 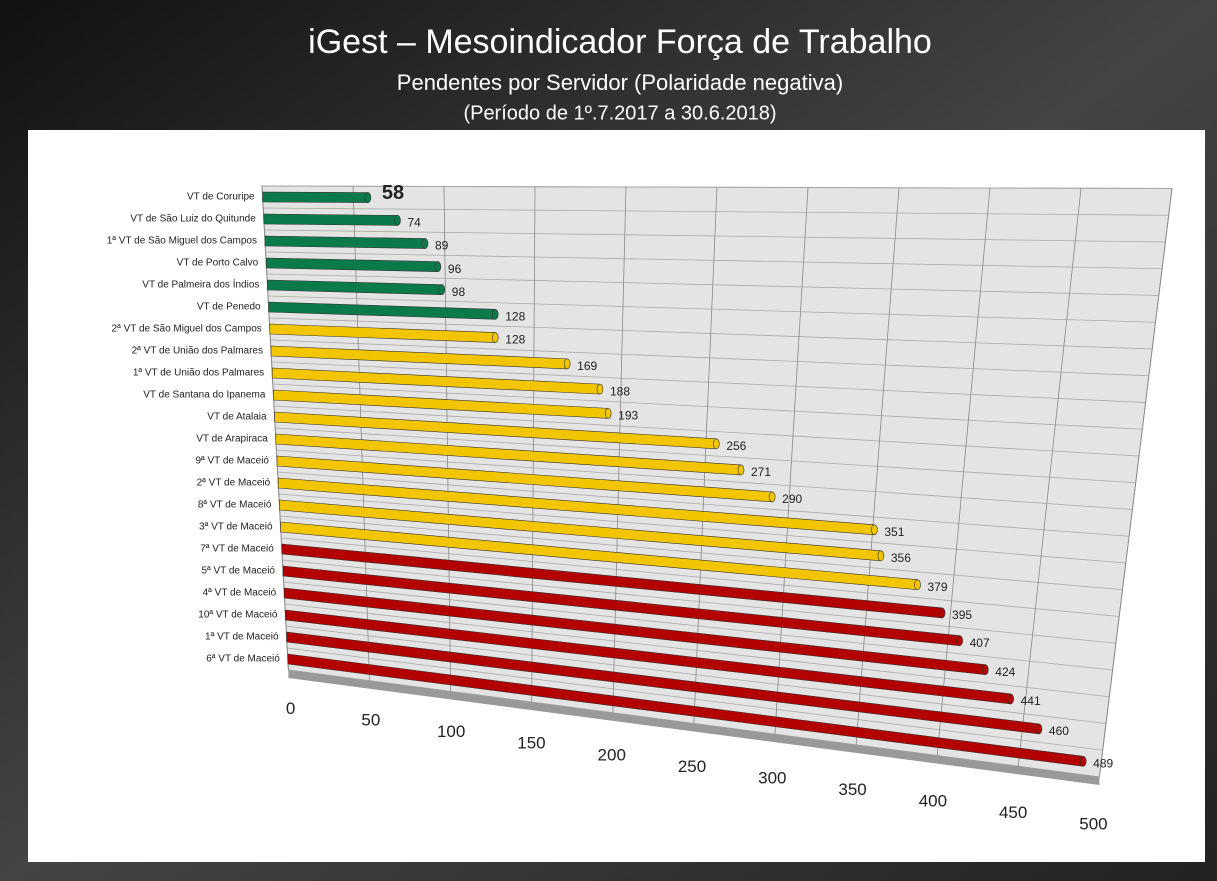 What do you see at coordinates (242, 637) in the screenshot?
I see `category-label: 1ª VT de Maceió` at bounding box center [242, 637].